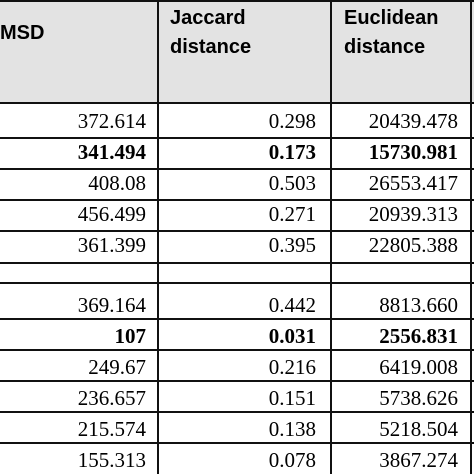 The height and width of the screenshot is (474, 474). Describe the element at coordinates (418, 367) in the screenshot. I see `euclidean-cell: 6419.008` at that location.